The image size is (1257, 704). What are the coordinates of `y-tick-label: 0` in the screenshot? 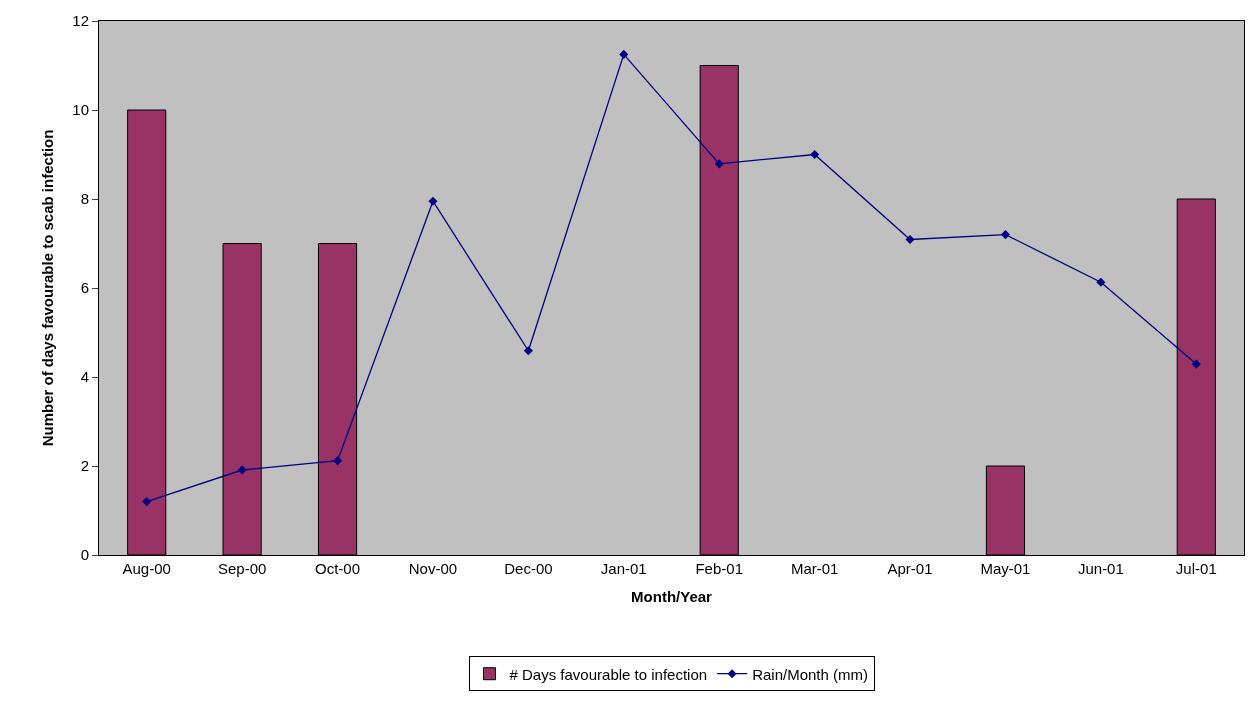 It's located at (84, 555).